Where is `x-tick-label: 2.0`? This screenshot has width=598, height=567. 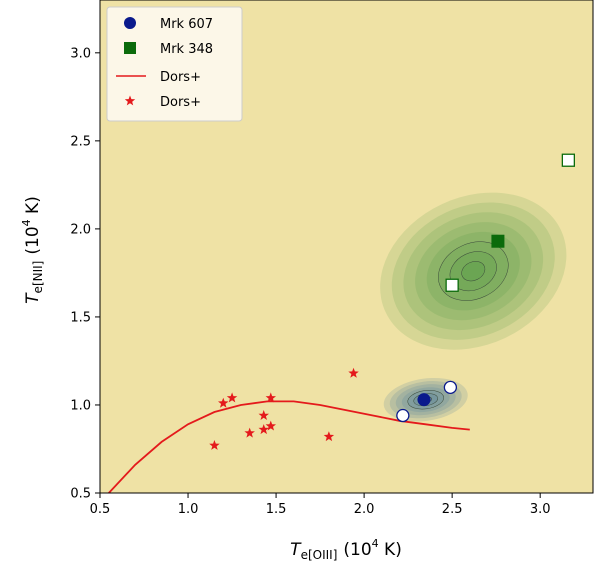
x-tick-label: 2.0 is located at coordinates (364, 509).